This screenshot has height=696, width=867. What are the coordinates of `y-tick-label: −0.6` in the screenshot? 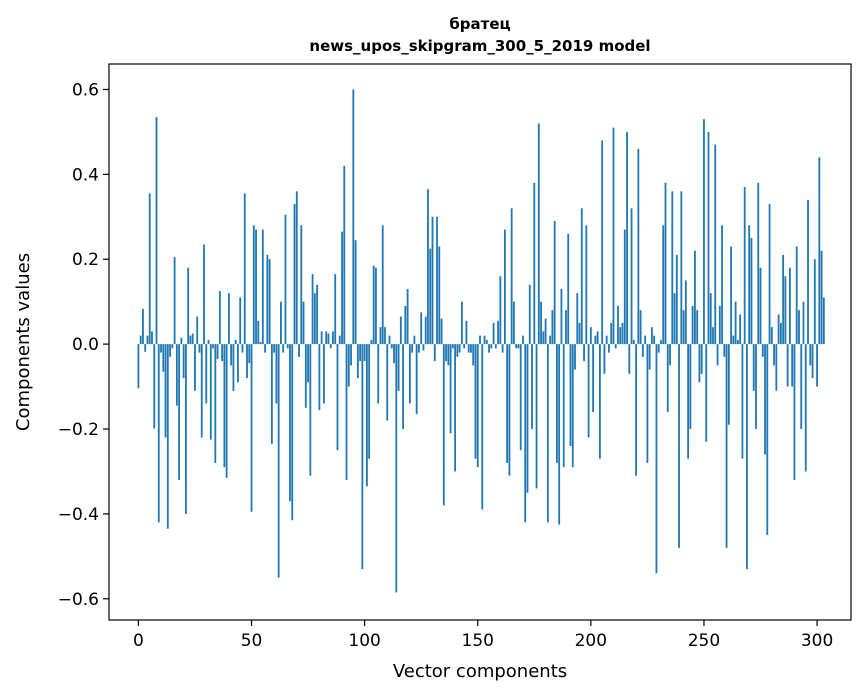 It's located at (78, 600).